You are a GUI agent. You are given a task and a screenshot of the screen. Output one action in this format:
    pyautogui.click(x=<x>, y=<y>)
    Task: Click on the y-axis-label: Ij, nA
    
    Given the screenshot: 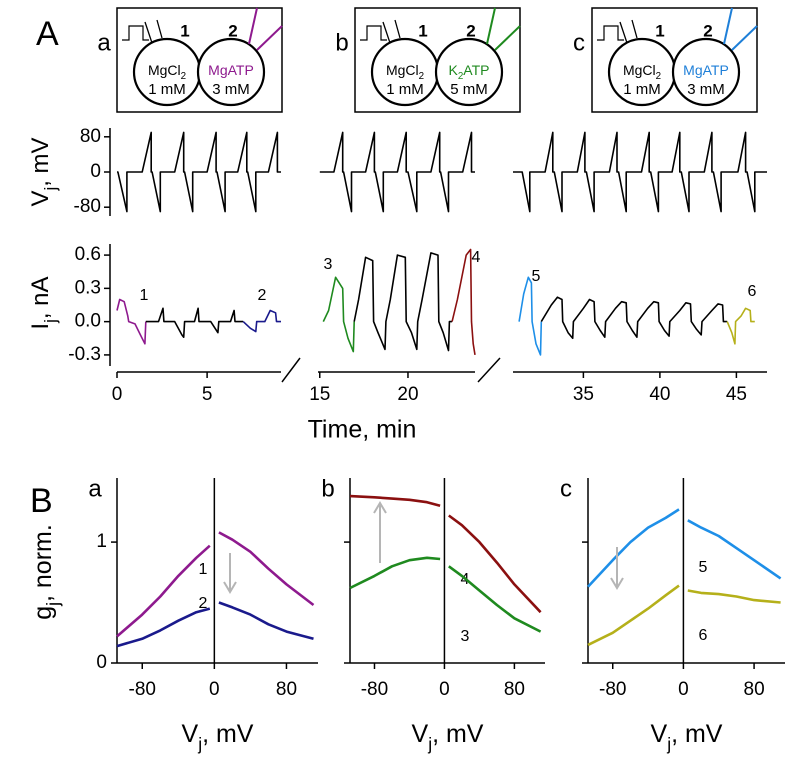 What is the action you would take?
    pyautogui.click(x=43, y=302)
    